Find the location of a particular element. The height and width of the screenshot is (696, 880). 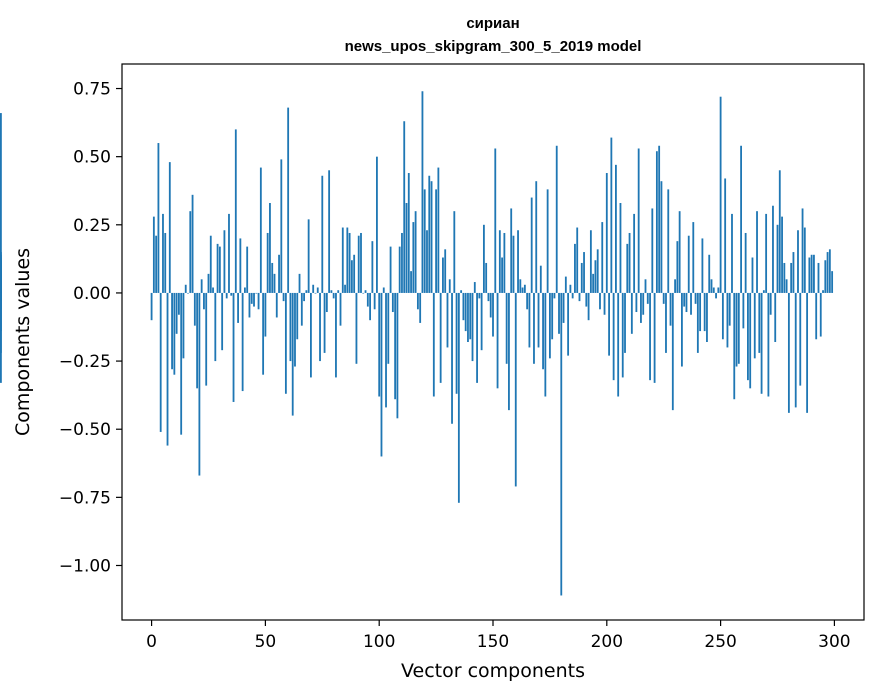

x-axis: 0 50 100 150 200 250 300 is located at coordinates (498, 636).